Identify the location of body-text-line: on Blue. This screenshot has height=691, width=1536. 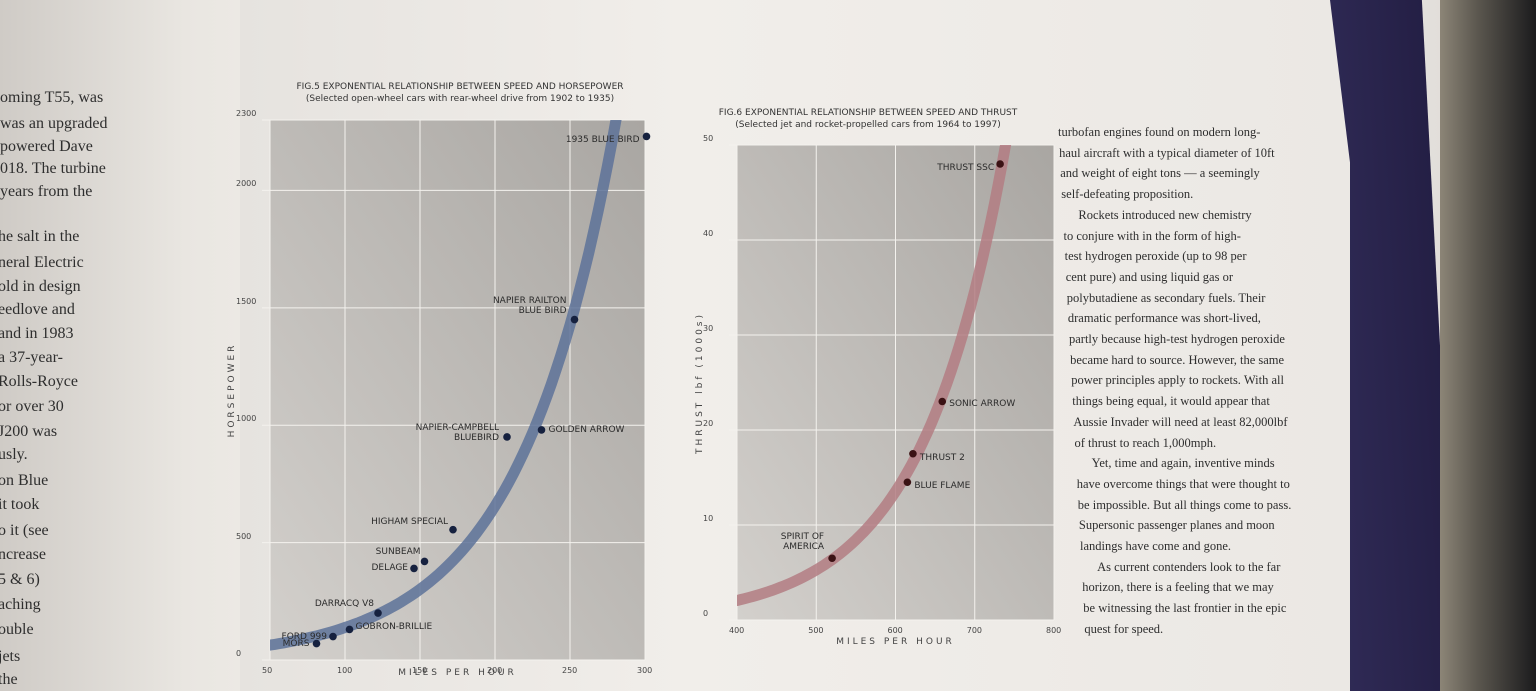
(24, 480).